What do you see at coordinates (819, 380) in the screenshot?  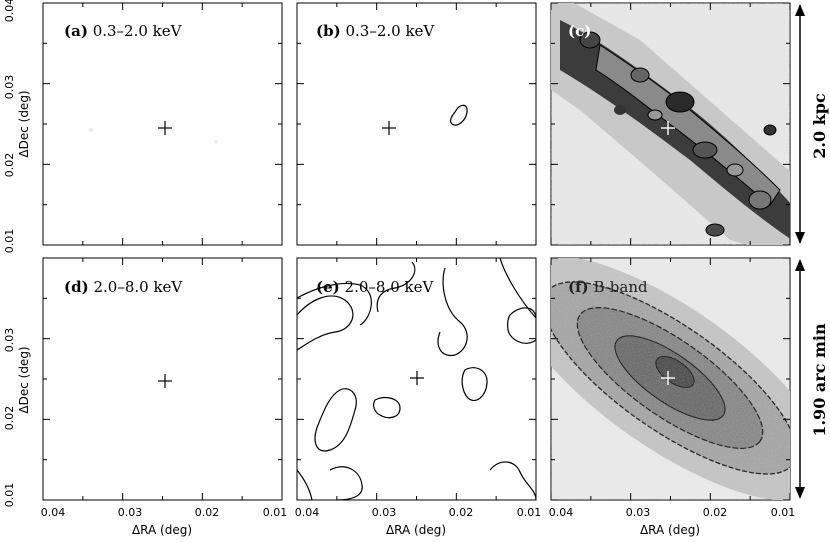 I see `scalebar-bottom-label: 1.90 arc min` at bounding box center [819, 380].